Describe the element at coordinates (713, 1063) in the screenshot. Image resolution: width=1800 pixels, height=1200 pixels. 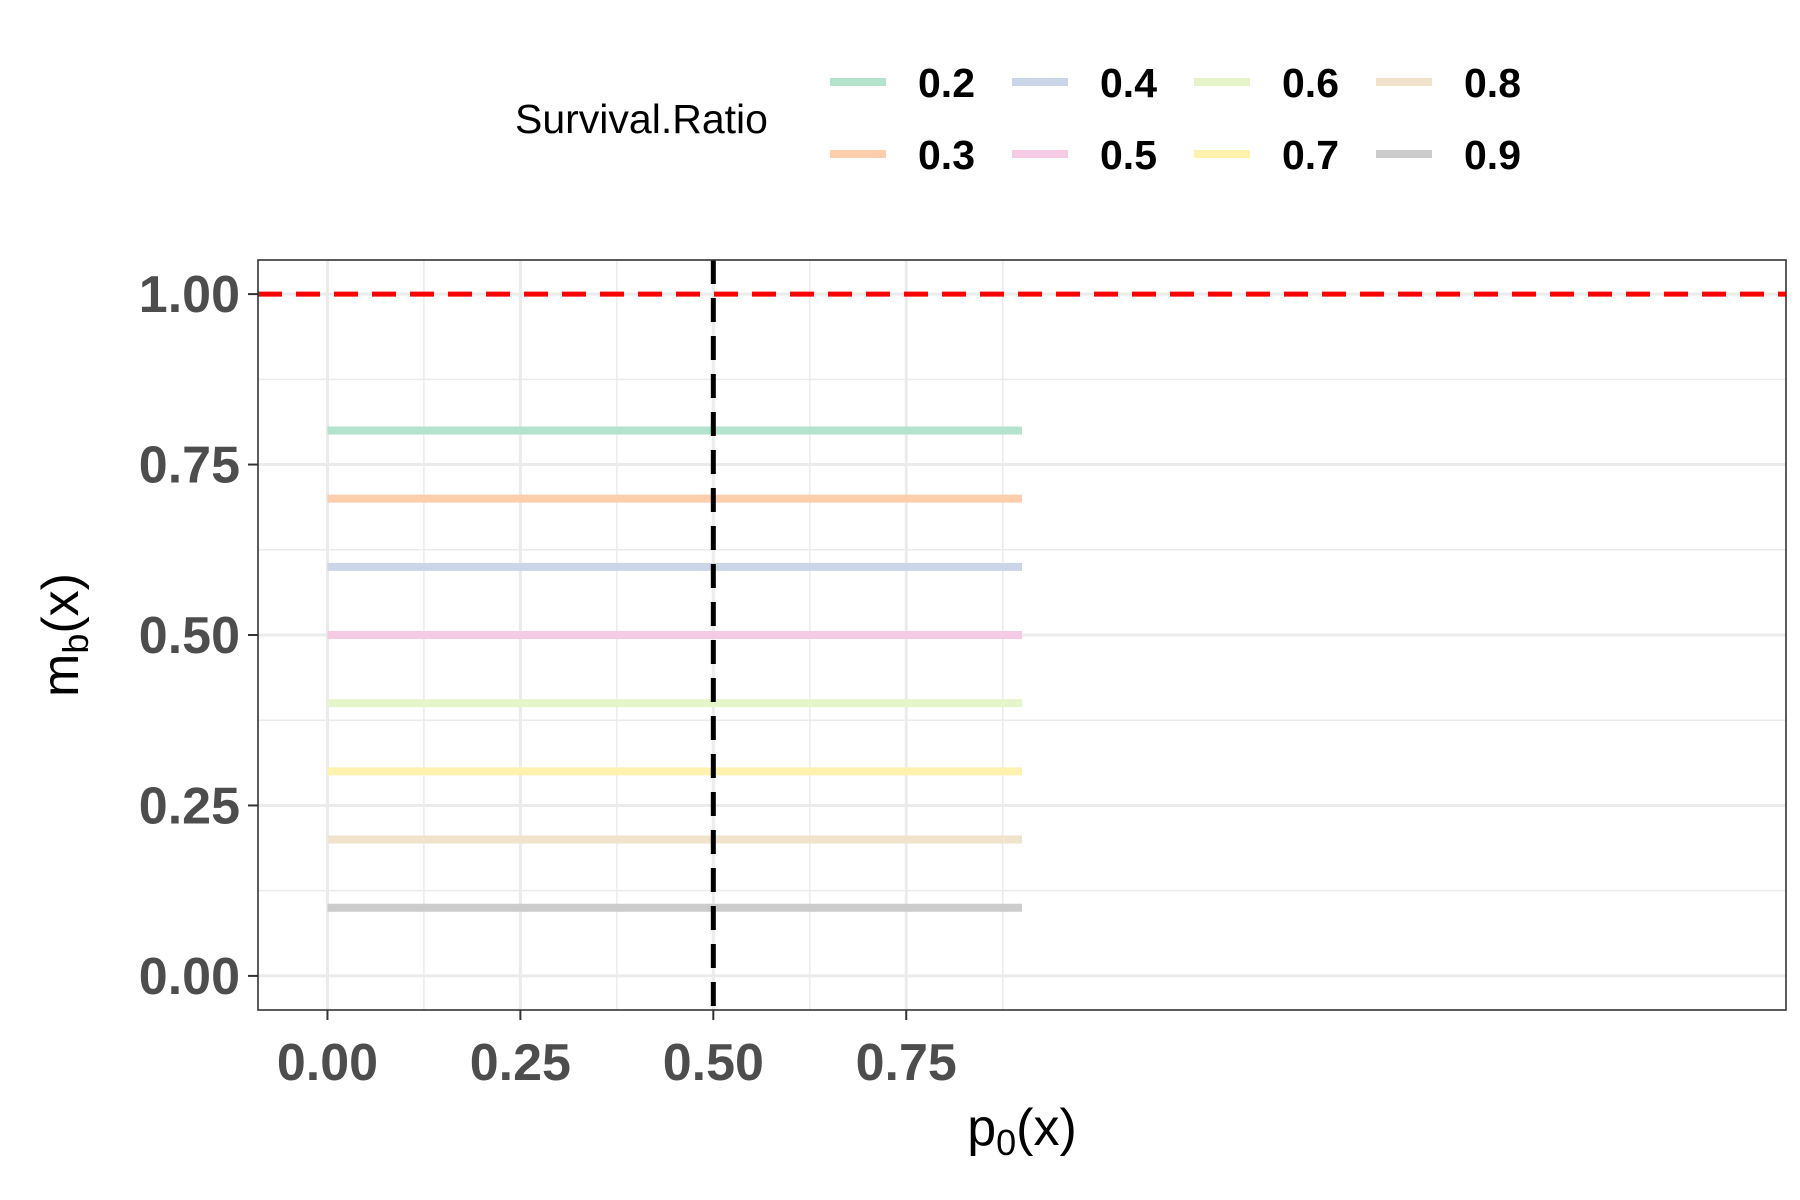
I see `x-tick-label: 0.50` at that location.